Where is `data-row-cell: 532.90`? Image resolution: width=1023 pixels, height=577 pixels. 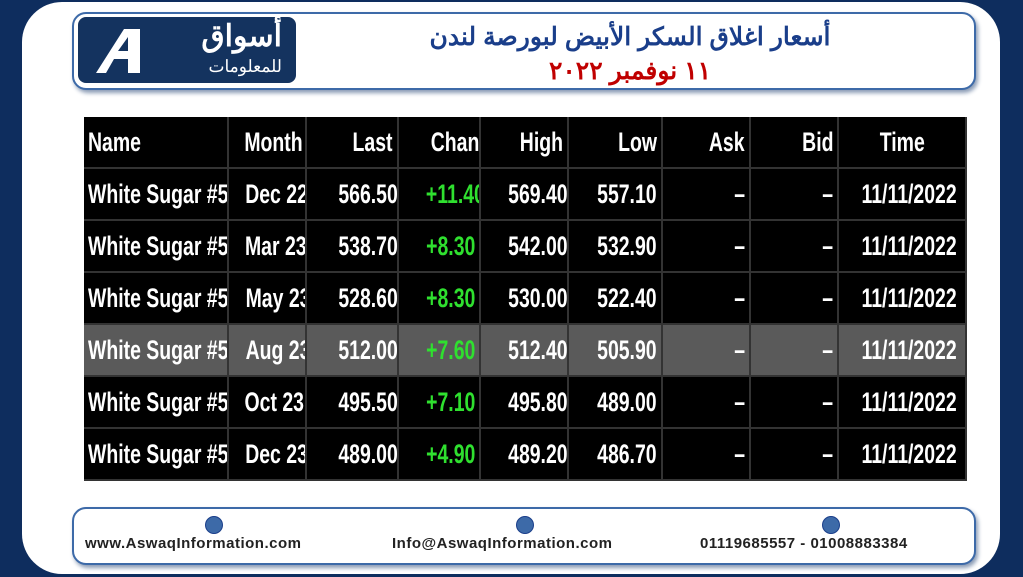
data-row-cell: 532.90 is located at coordinates (615, 246).